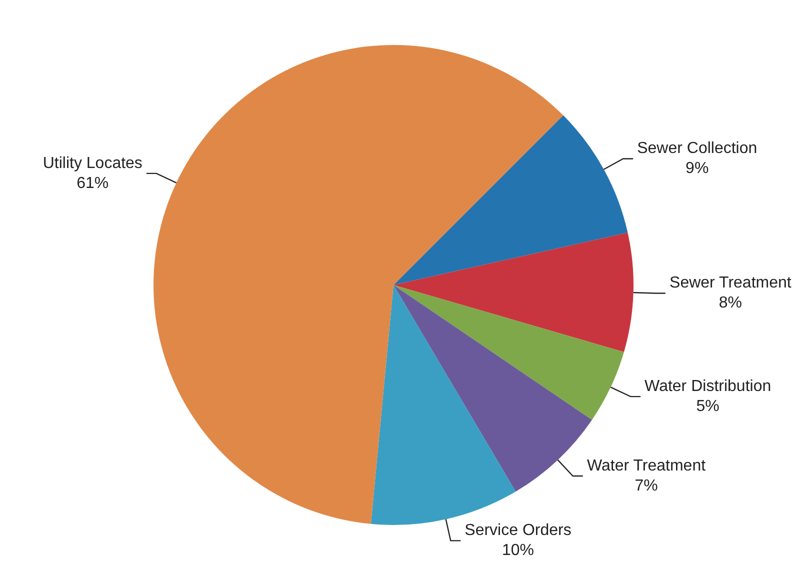  I want to click on data-label: 7%, so click(646, 485).